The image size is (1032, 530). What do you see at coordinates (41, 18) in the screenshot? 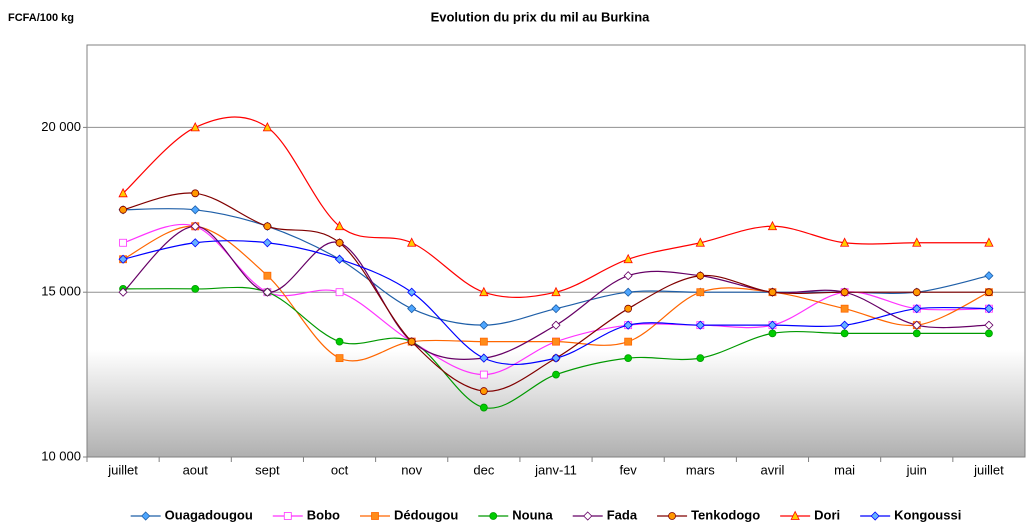
I see `y-axis-label: FCFA/100 kg` at bounding box center [41, 18].